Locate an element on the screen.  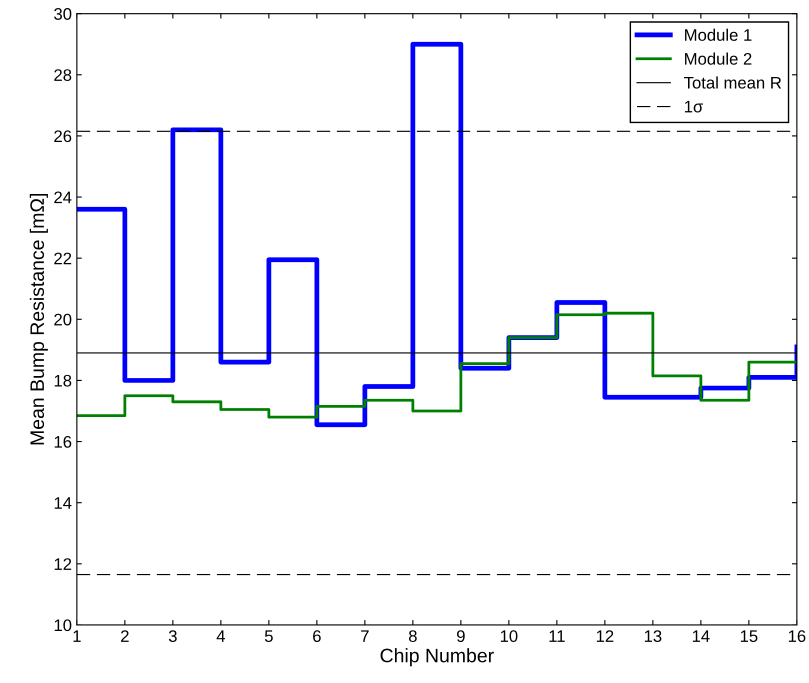
x-tick-label: 14 is located at coordinates (701, 636).